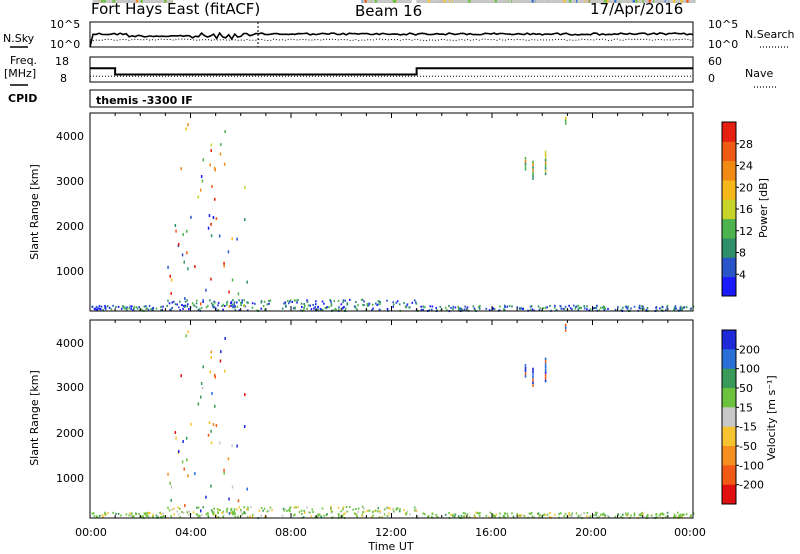 This screenshot has width=800, height=554. I want to click on colorbar-tick-label: 24, so click(746, 166).